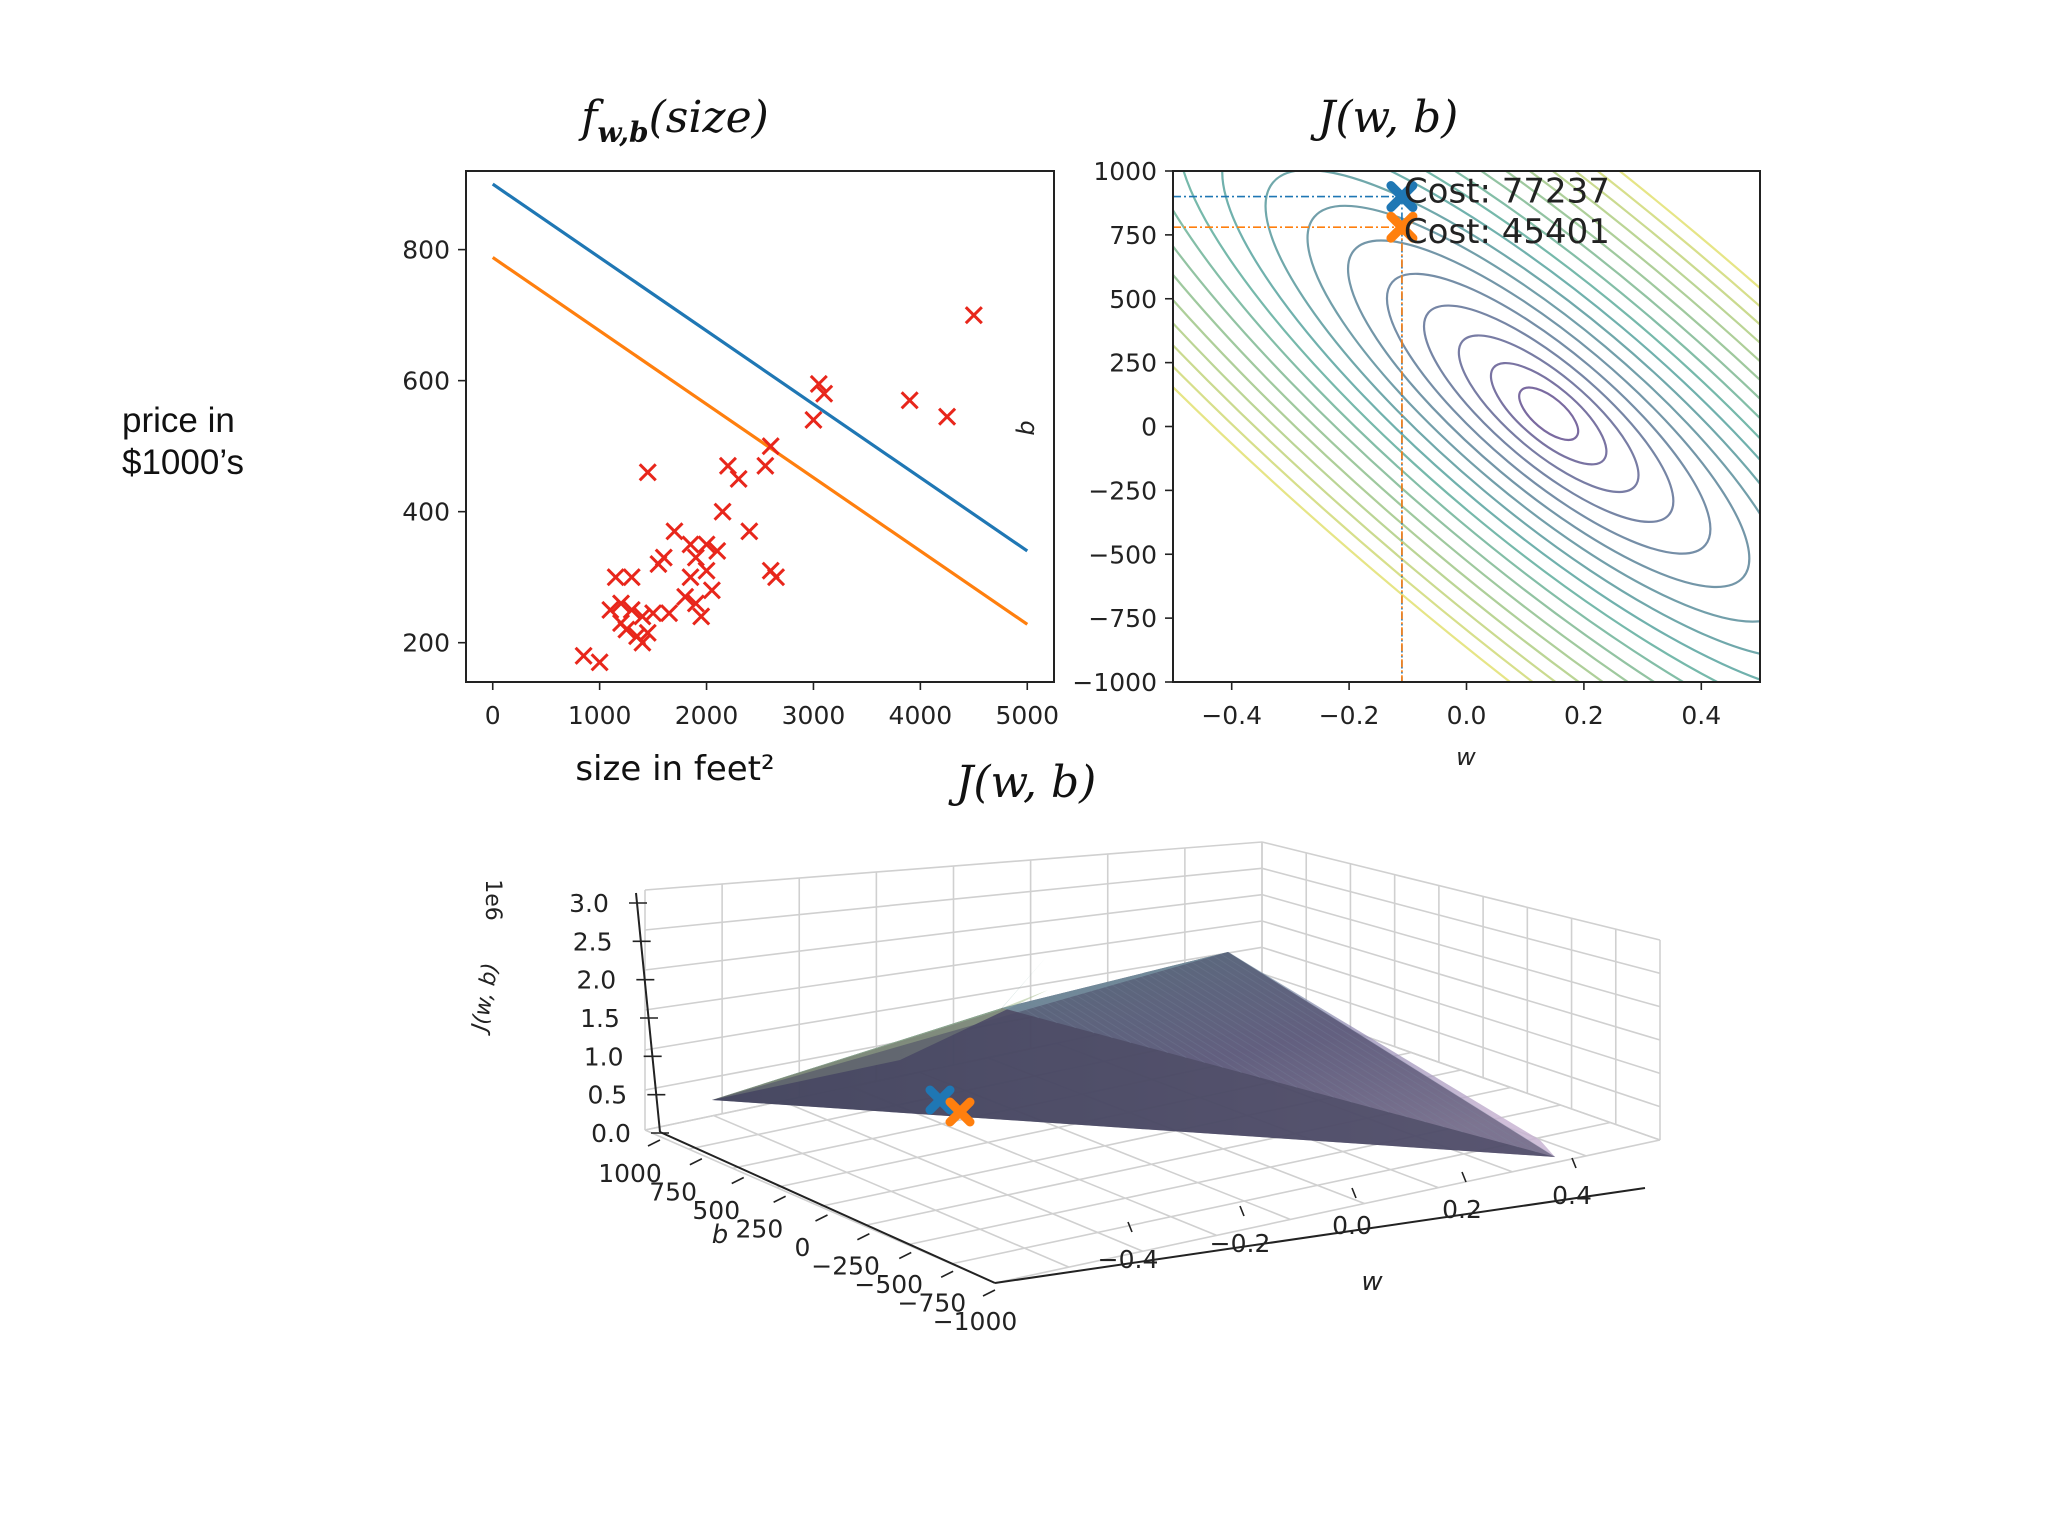 The image size is (2048, 1536). I want to click on w-tick-label: −0.2, so click(1240, 1243).